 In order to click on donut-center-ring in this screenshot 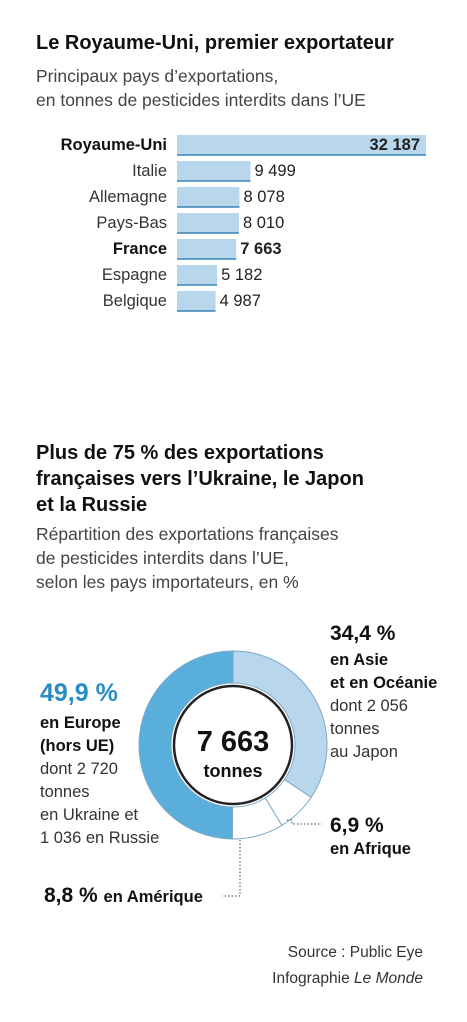, I will do `click(233, 745)`.